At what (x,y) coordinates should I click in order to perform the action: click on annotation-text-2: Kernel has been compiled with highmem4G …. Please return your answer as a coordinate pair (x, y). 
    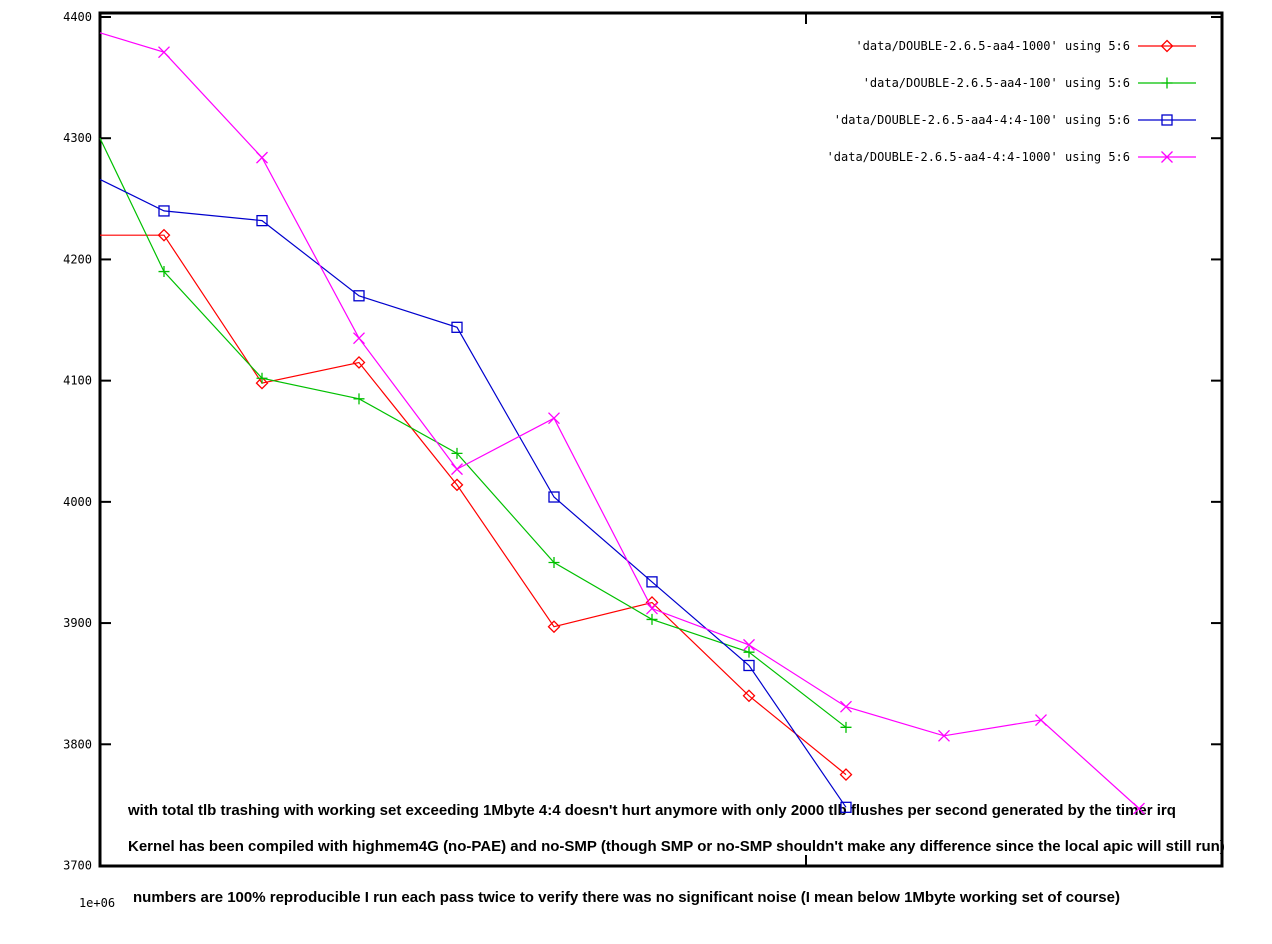
    Looking at the image, I should click on (676, 846).